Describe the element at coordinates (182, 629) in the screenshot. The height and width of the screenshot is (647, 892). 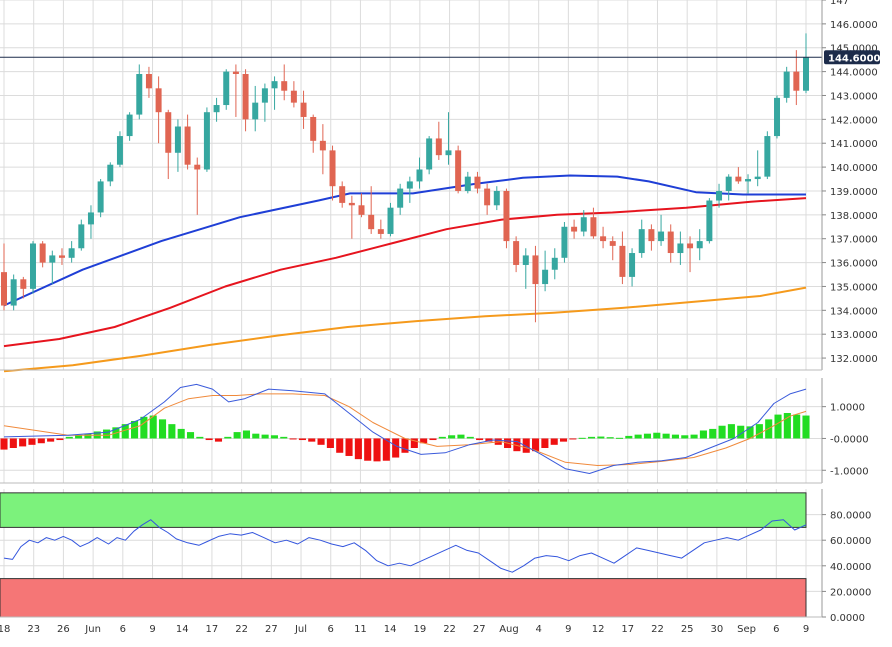
I see `x-tick-label: 14` at that location.